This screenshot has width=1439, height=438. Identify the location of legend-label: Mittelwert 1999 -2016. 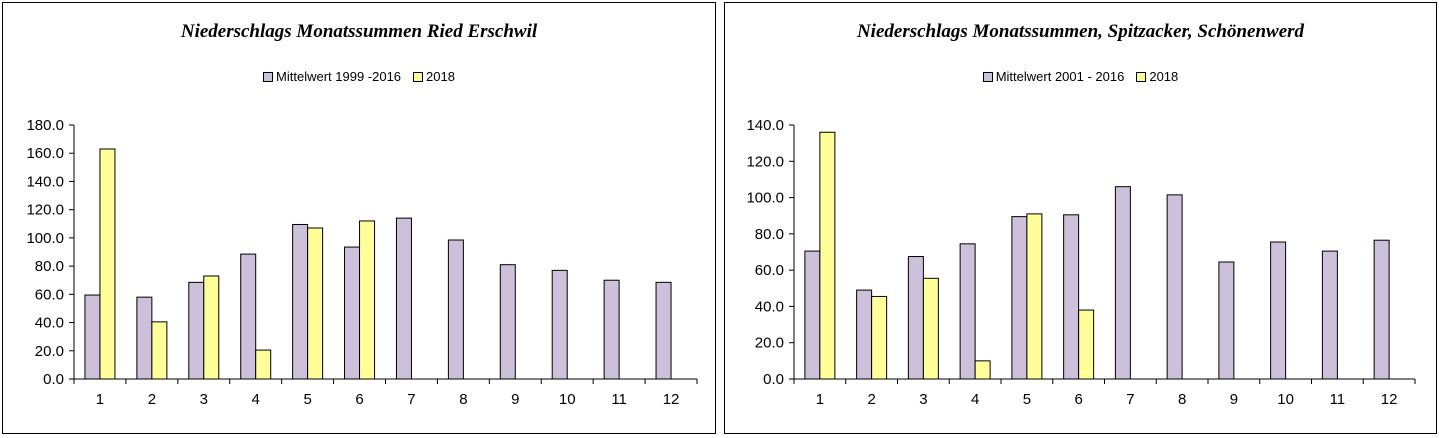
(339, 76).